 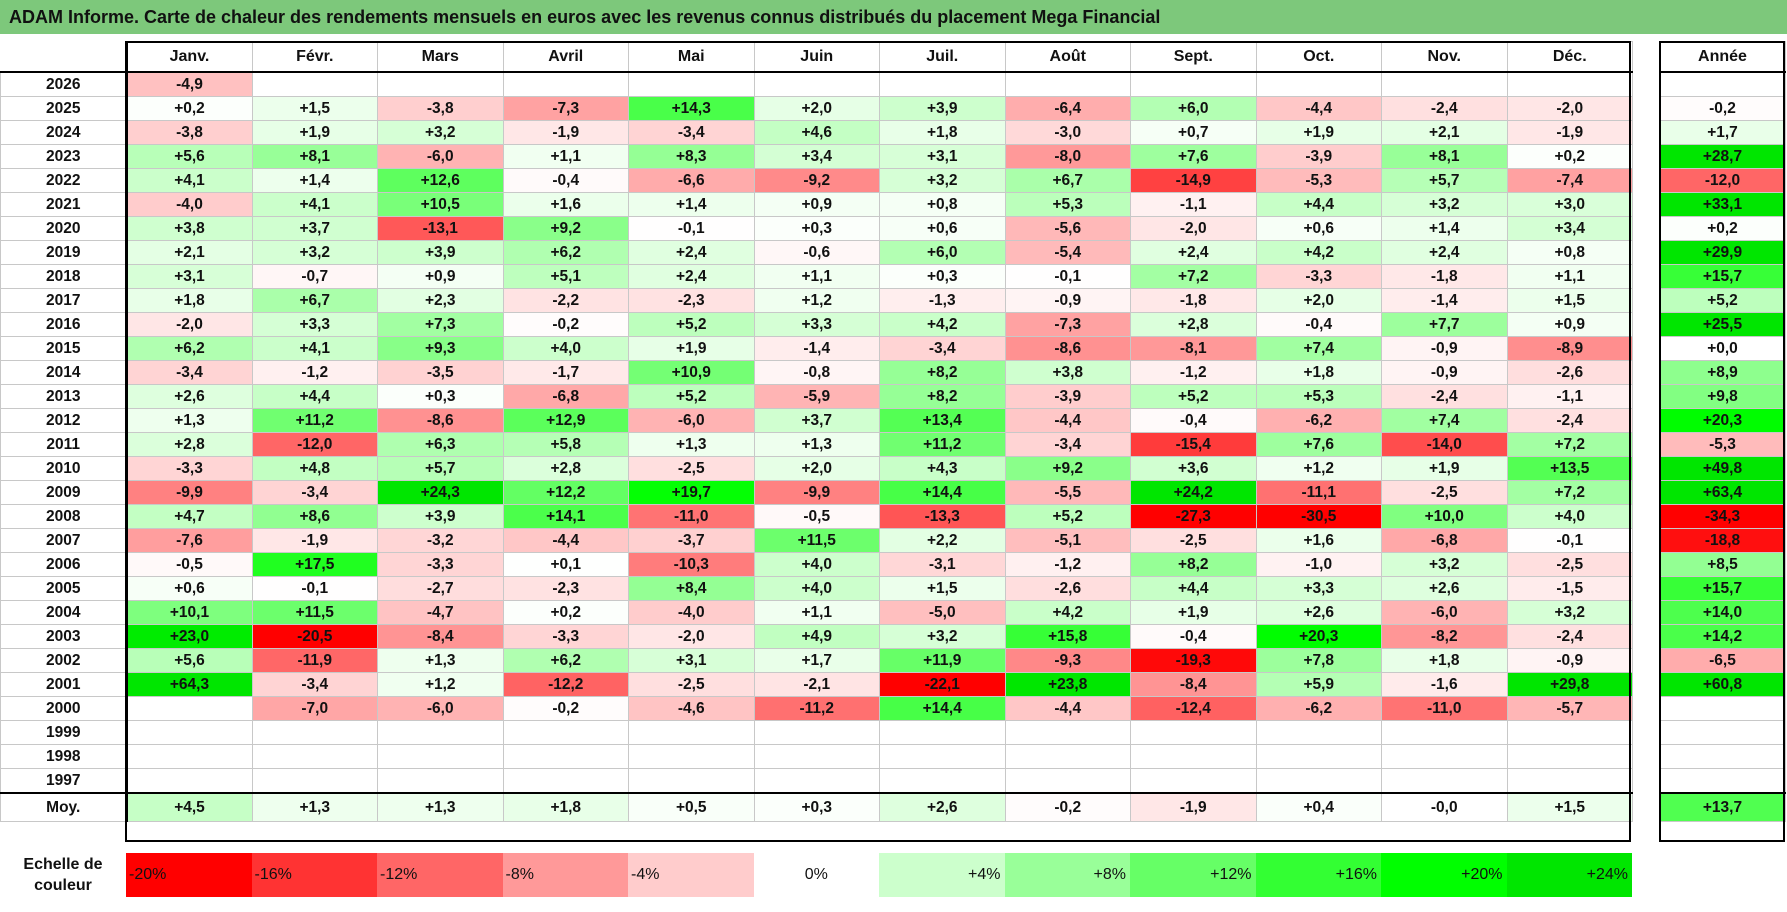 What do you see at coordinates (314, 468) in the screenshot?
I see `heatmap-cell: +4,8` at bounding box center [314, 468].